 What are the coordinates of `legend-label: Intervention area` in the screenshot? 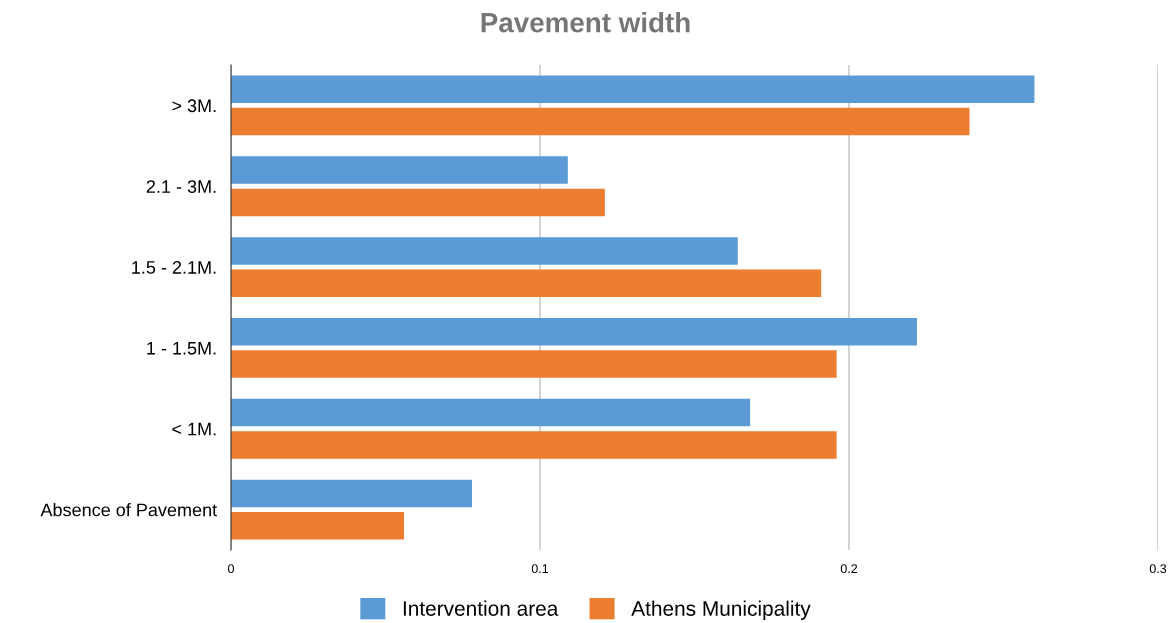 It's located at (481, 608).